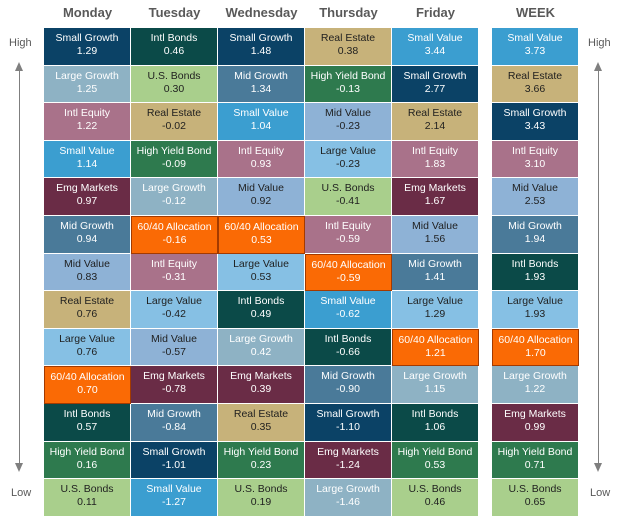  I want to click on cell-high-yield-bond: High Yield Bond 0.71, so click(535, 460).